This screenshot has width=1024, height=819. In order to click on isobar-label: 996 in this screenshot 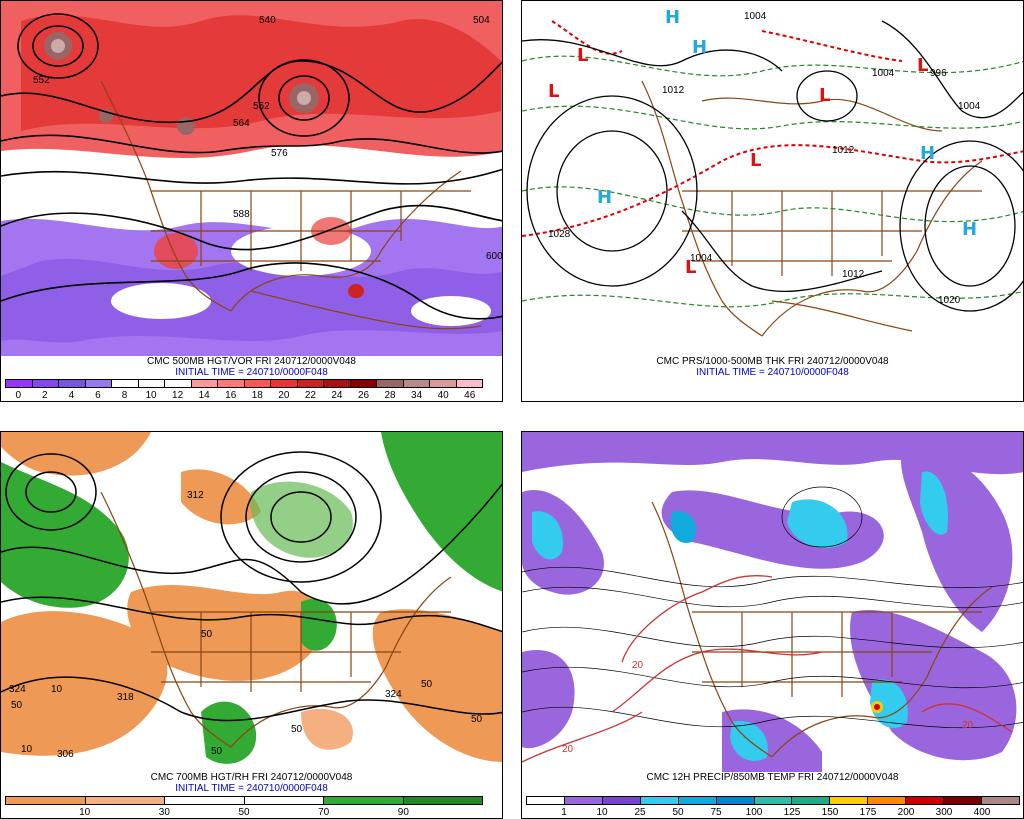, I will do `click(938, 73)`.